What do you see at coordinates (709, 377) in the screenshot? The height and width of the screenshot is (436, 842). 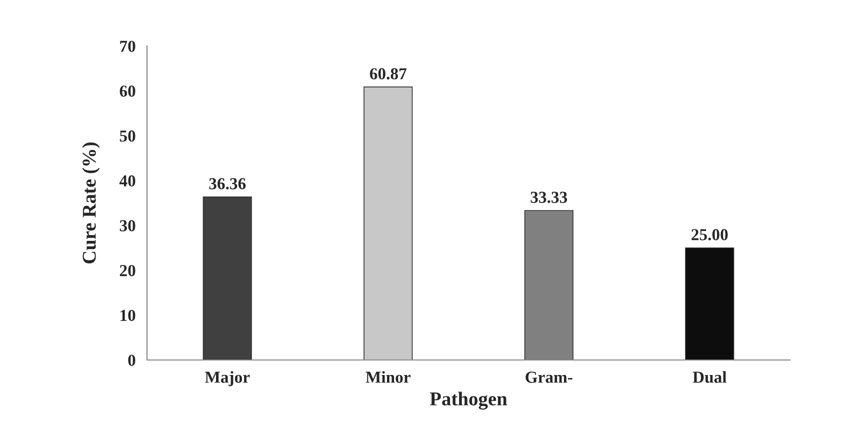 I see `x-tick-label: Dual` at bounding box center [709, 377].